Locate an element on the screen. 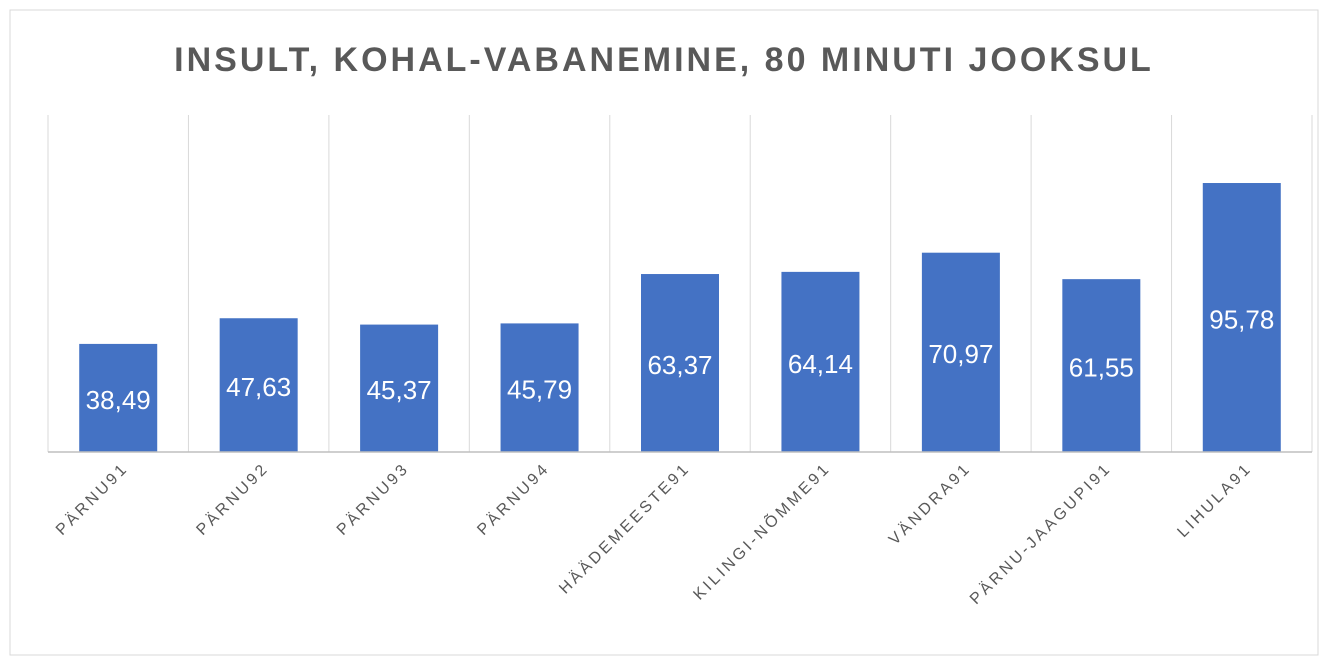  data-label: 45,79 is located at coordinates (539, 390).